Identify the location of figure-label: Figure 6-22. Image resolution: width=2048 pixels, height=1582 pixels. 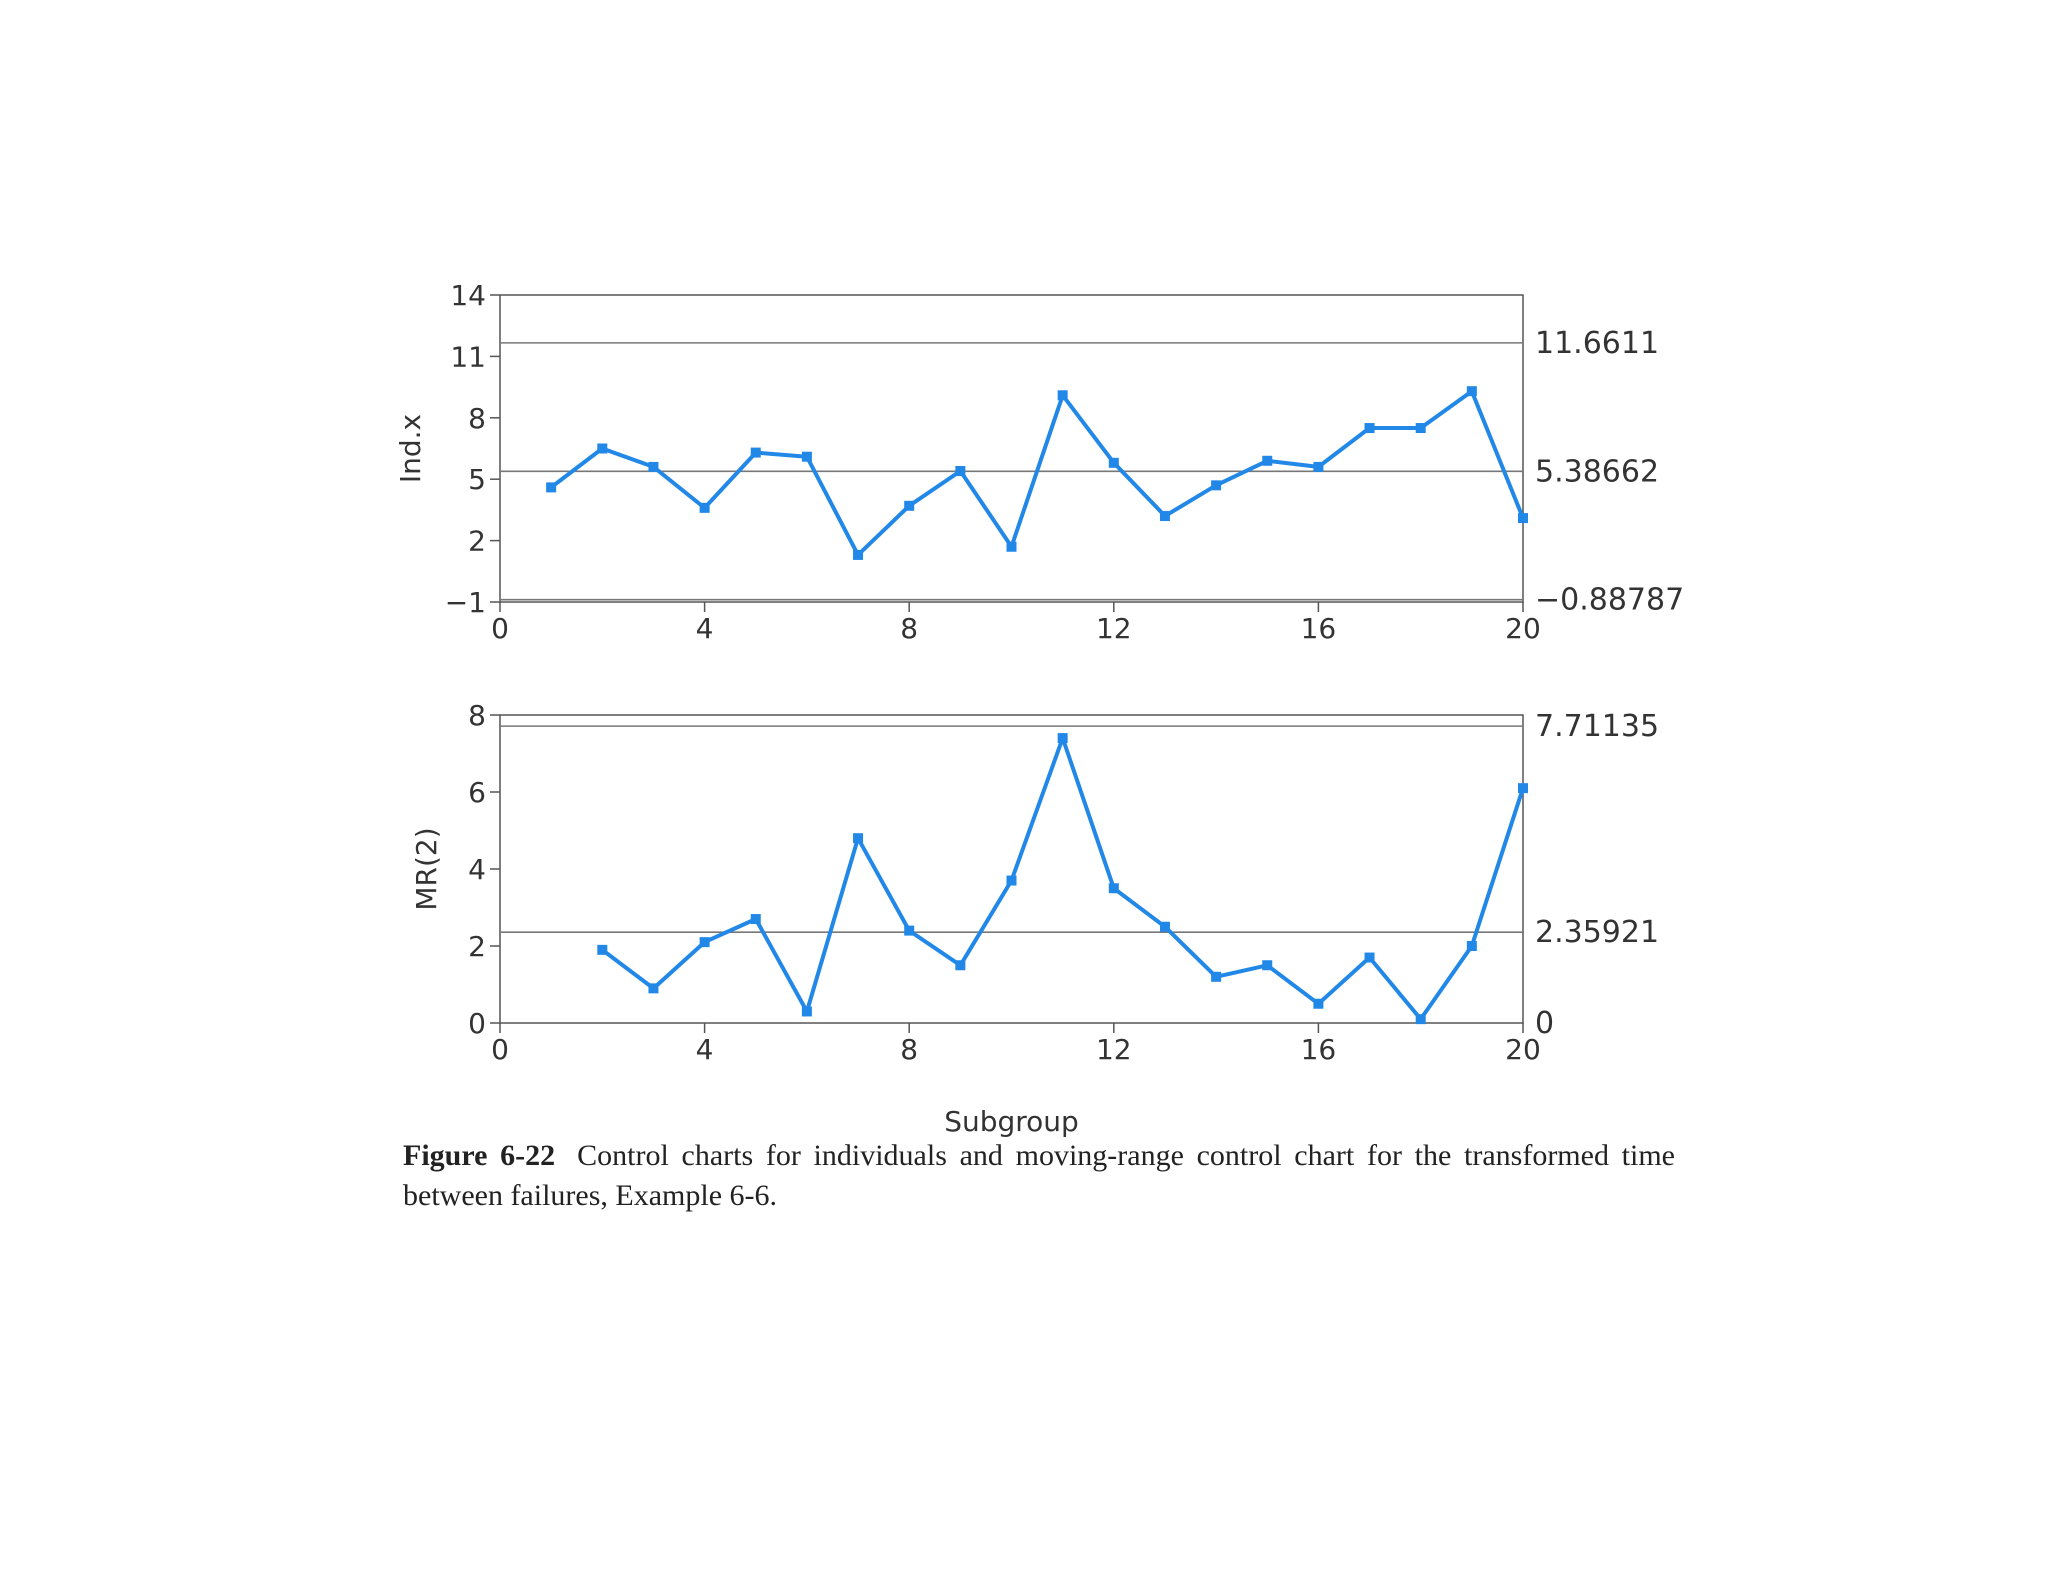
(479, 1155).